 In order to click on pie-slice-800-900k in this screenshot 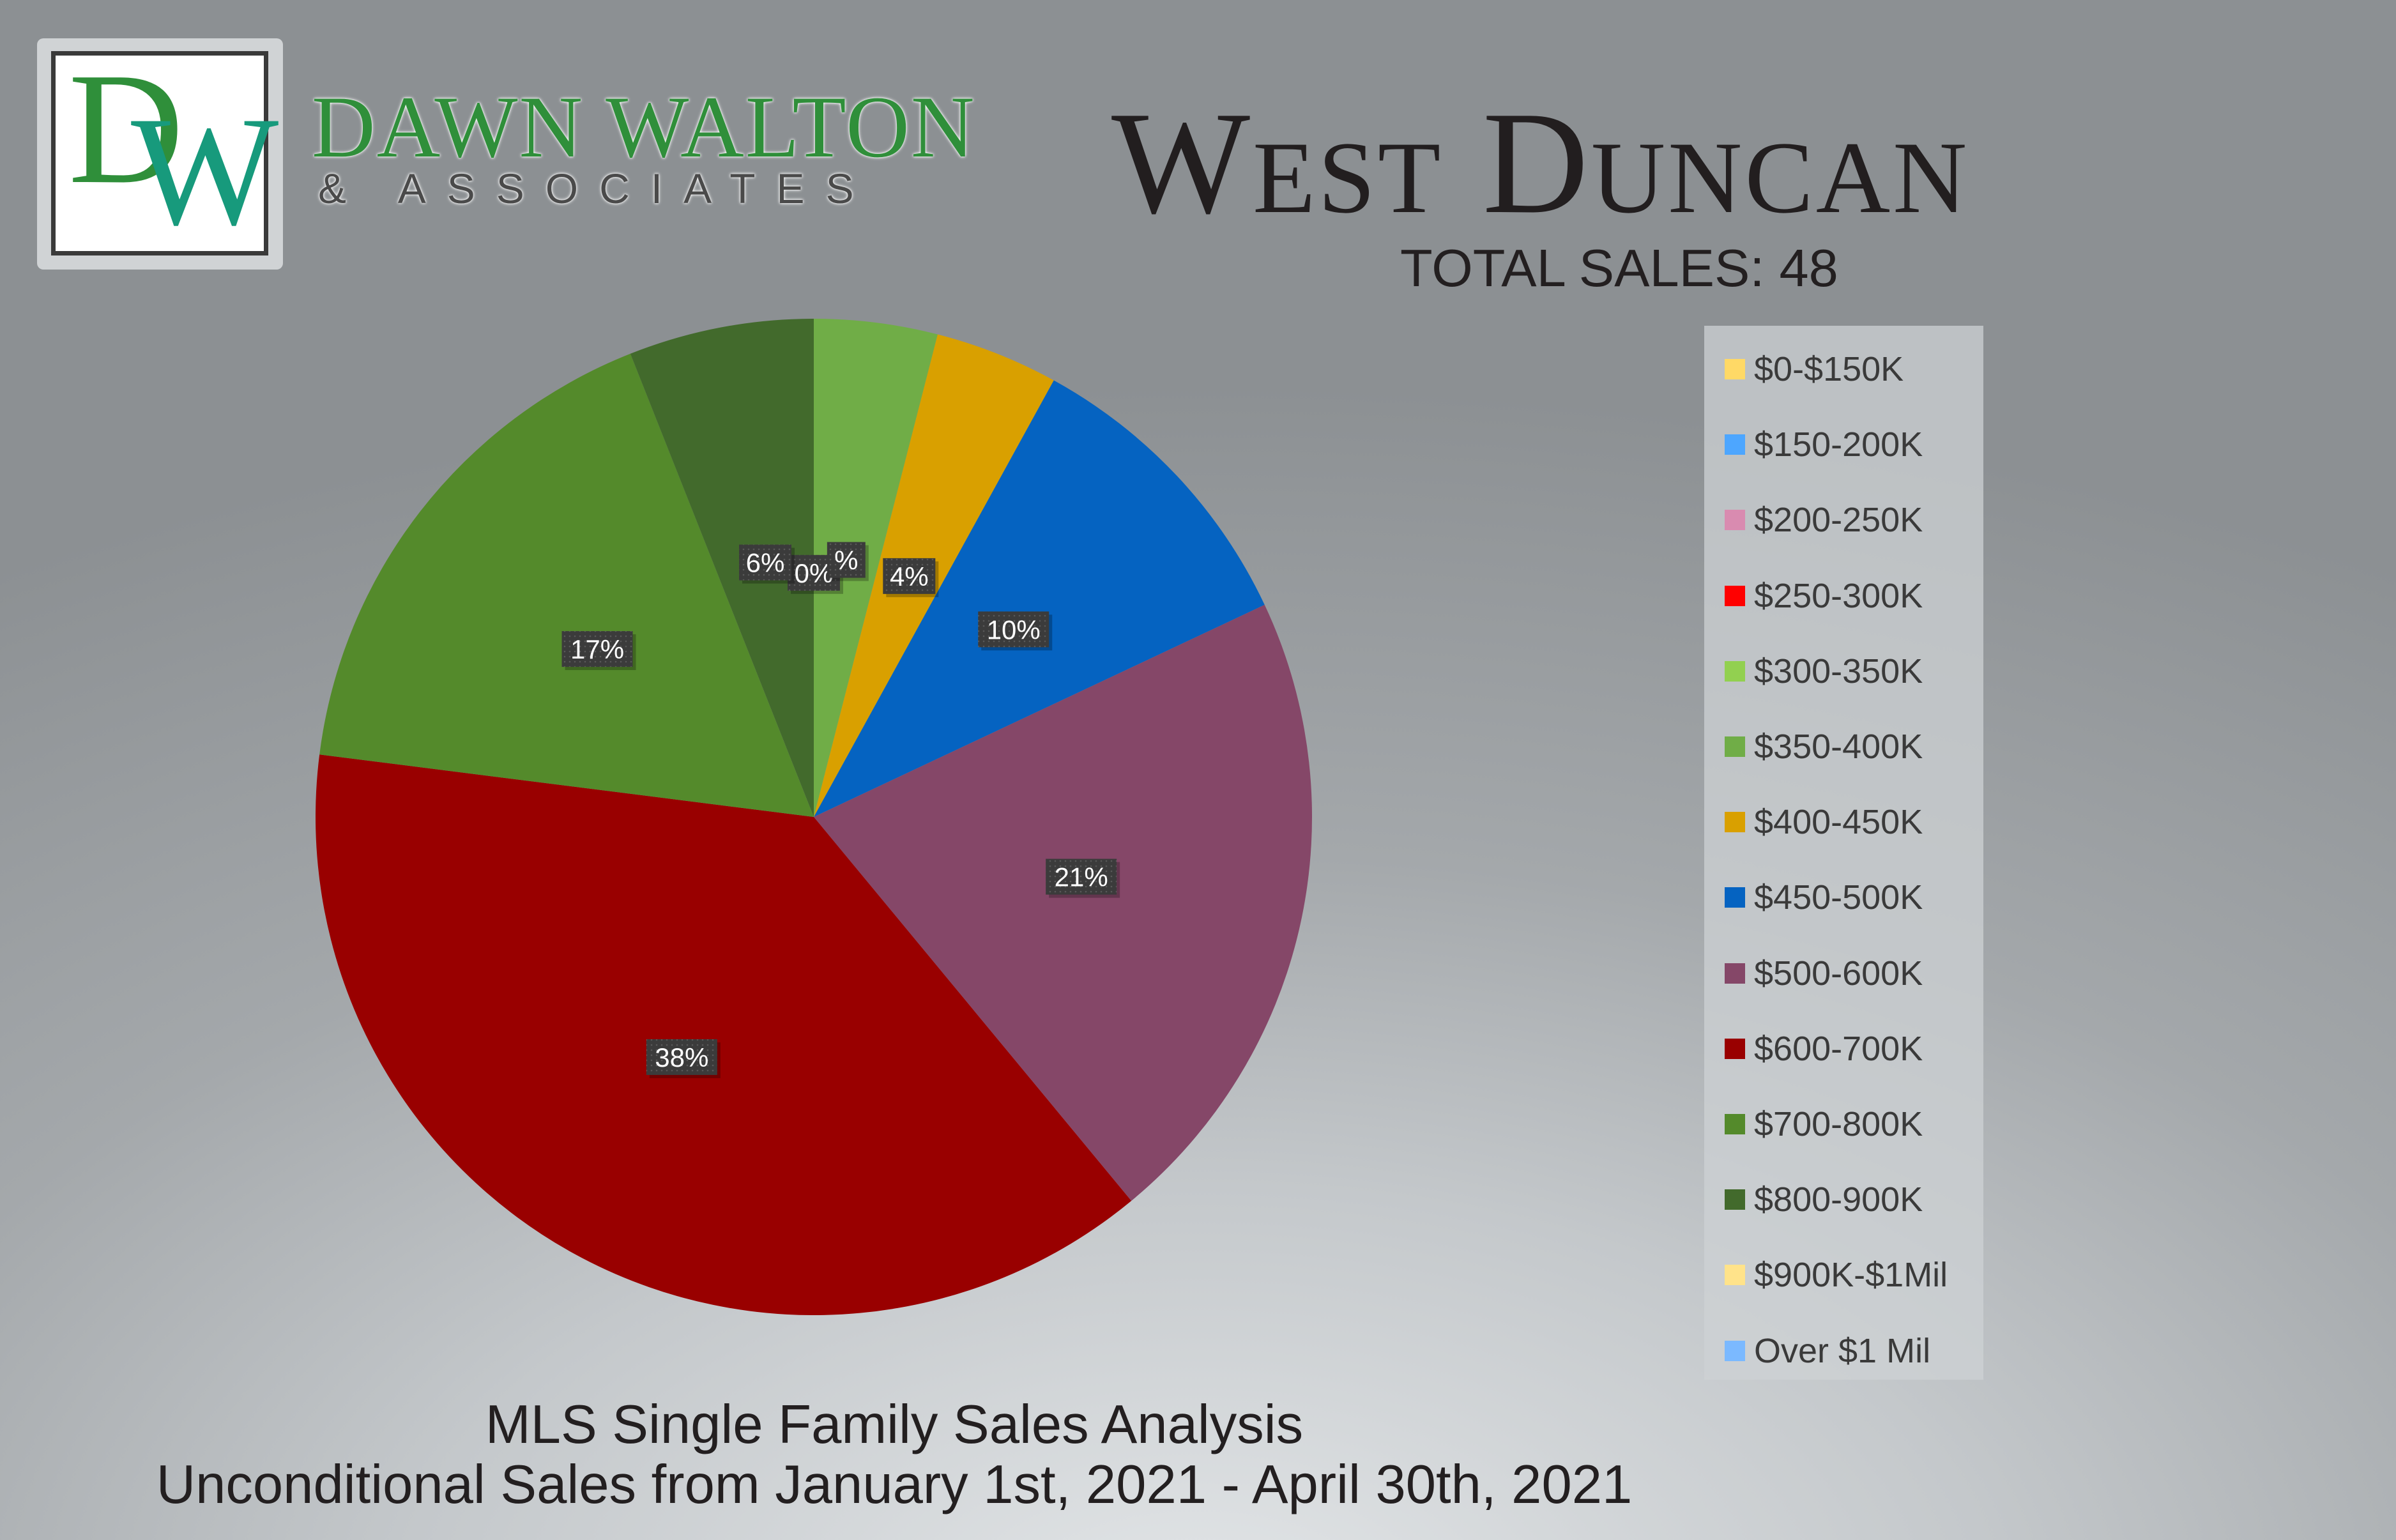, I will do `click(722, 568)`.